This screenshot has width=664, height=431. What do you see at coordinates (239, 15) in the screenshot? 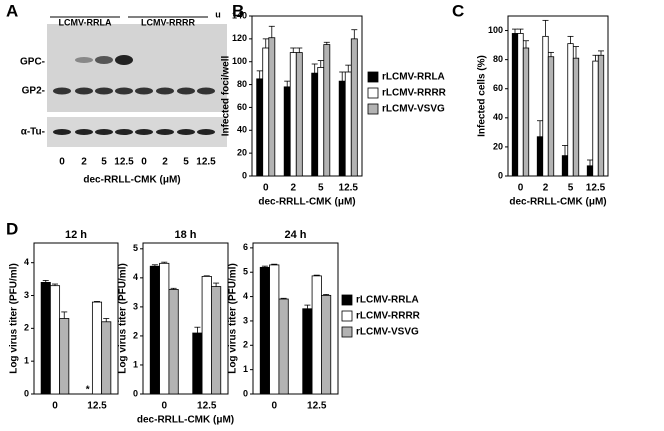
I see `y-tick-label: 140` at bounding box center [239, 15].